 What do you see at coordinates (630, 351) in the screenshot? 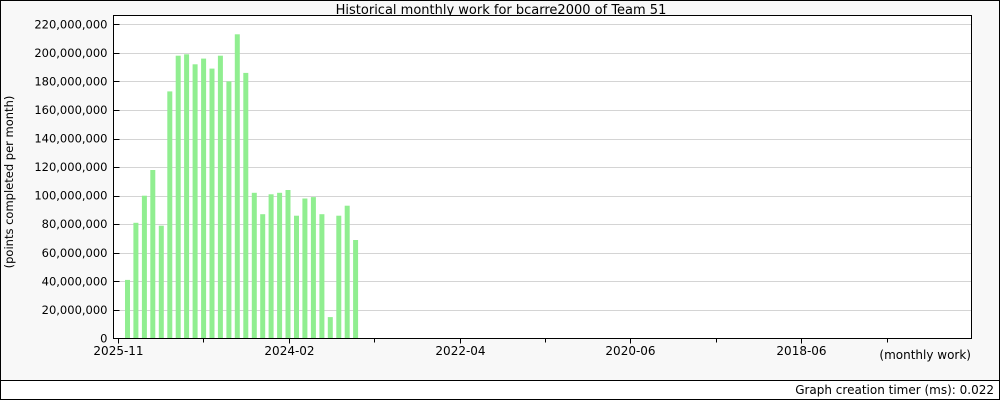
I see `x-tick-label: 2020-06` at bounding box center [630, 351].